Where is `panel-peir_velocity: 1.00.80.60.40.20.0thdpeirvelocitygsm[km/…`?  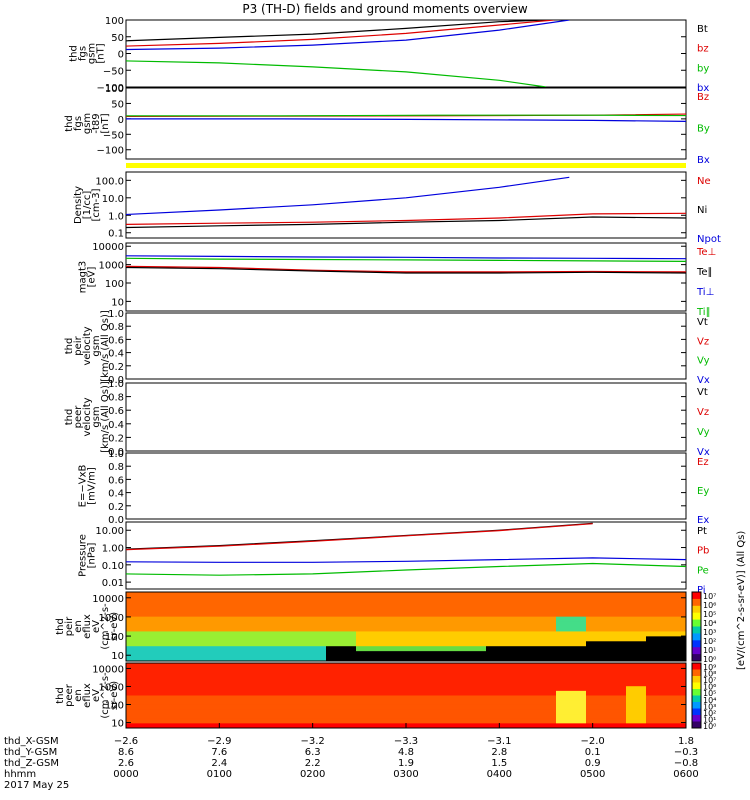 panel-peir_velocity: 1.00.80.60.40.20.0thdpeirvelocitygsm[km/… is located at coordinates (387, 347).